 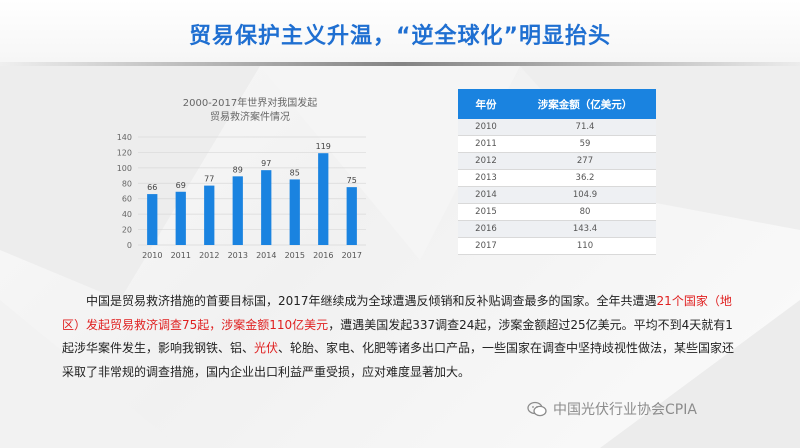 What do you see at coordinates (400, 36) in the screenshot?
I see `slide-title: 贸易保护主义升温，“逆全球化”明显抬头` at bounding box center [400, 36].